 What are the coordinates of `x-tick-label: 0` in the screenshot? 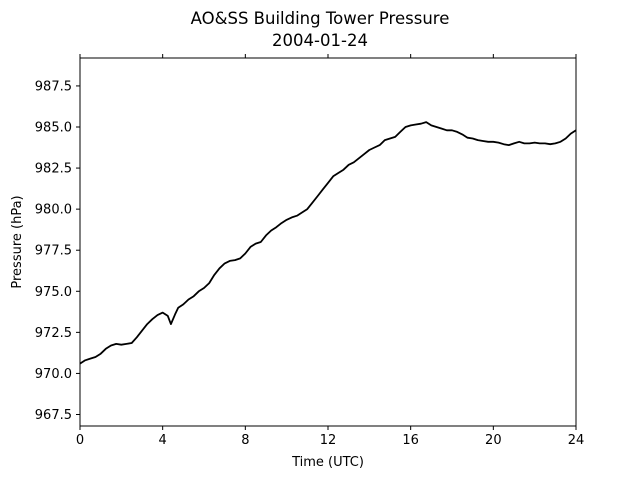 It's located at (80, 440).